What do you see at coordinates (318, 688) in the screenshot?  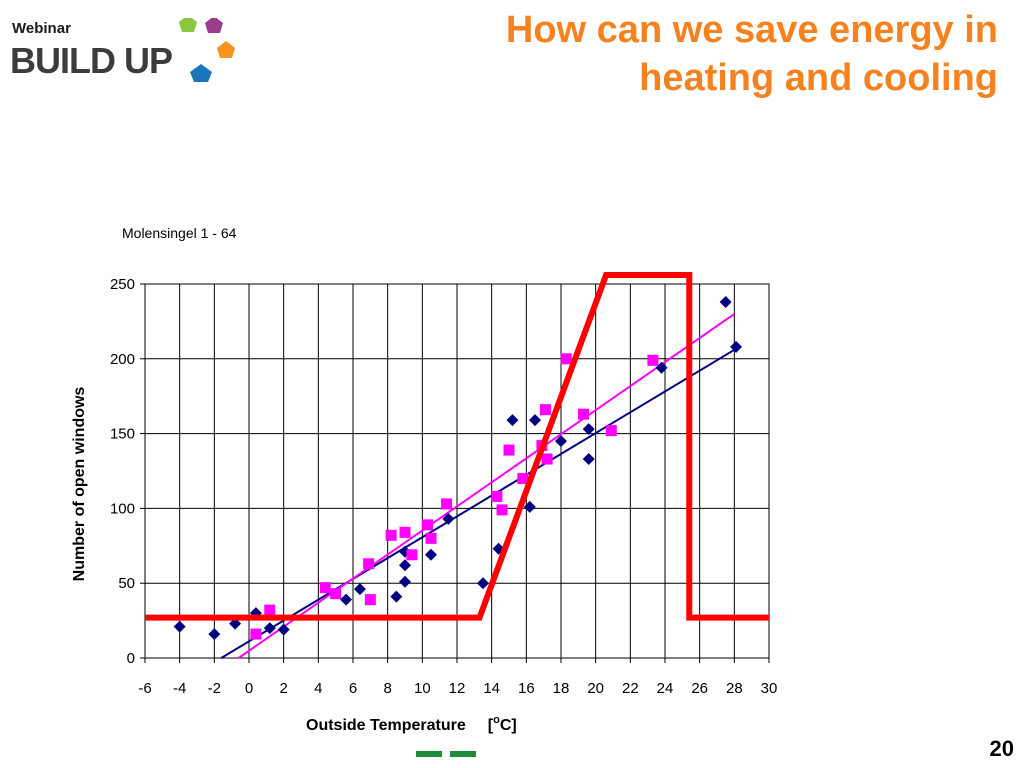 I see `x-tick-label: 4` at bounding box center [318, 688].